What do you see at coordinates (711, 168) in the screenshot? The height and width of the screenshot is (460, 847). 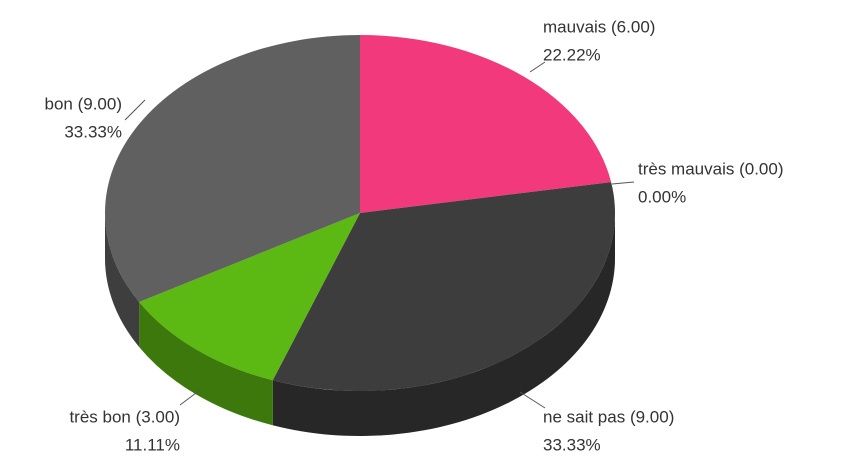 I see `slice-label: très mauvais (0.00)` at bounding box center [711, 168].